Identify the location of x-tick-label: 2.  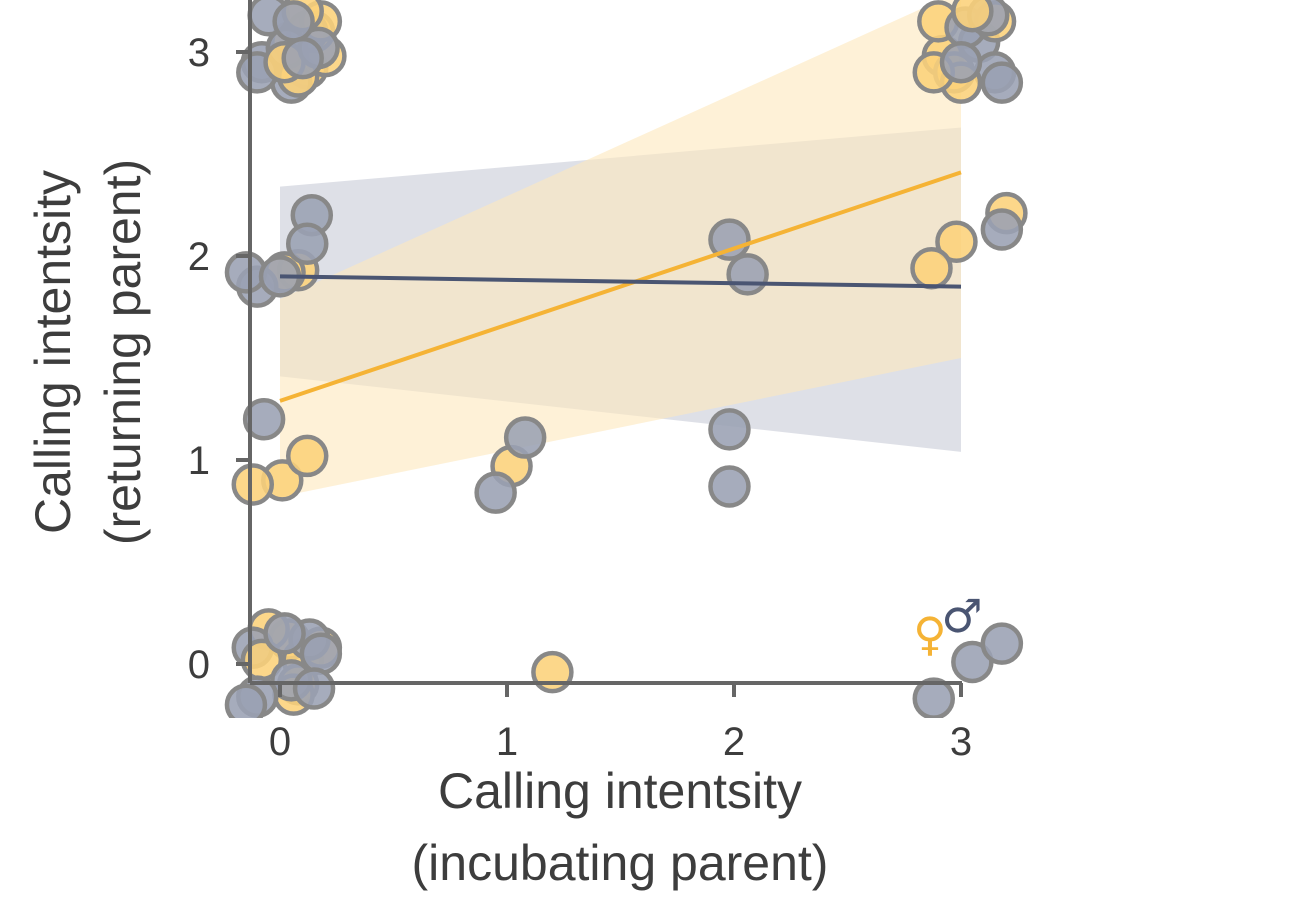
(734, 742).